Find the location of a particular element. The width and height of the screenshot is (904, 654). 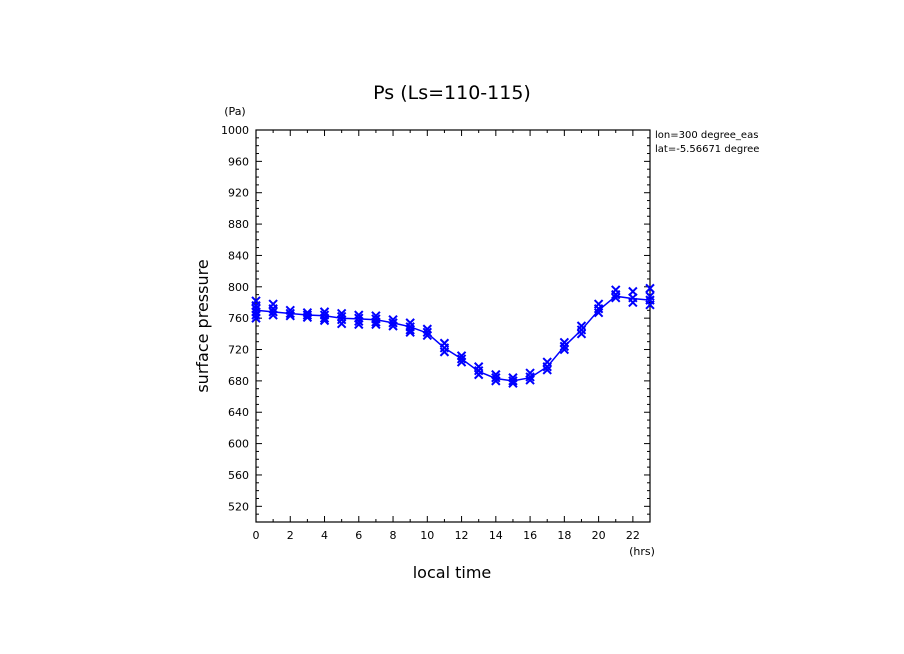

x-tick-label: 0 is located at coordinates (256, 535).